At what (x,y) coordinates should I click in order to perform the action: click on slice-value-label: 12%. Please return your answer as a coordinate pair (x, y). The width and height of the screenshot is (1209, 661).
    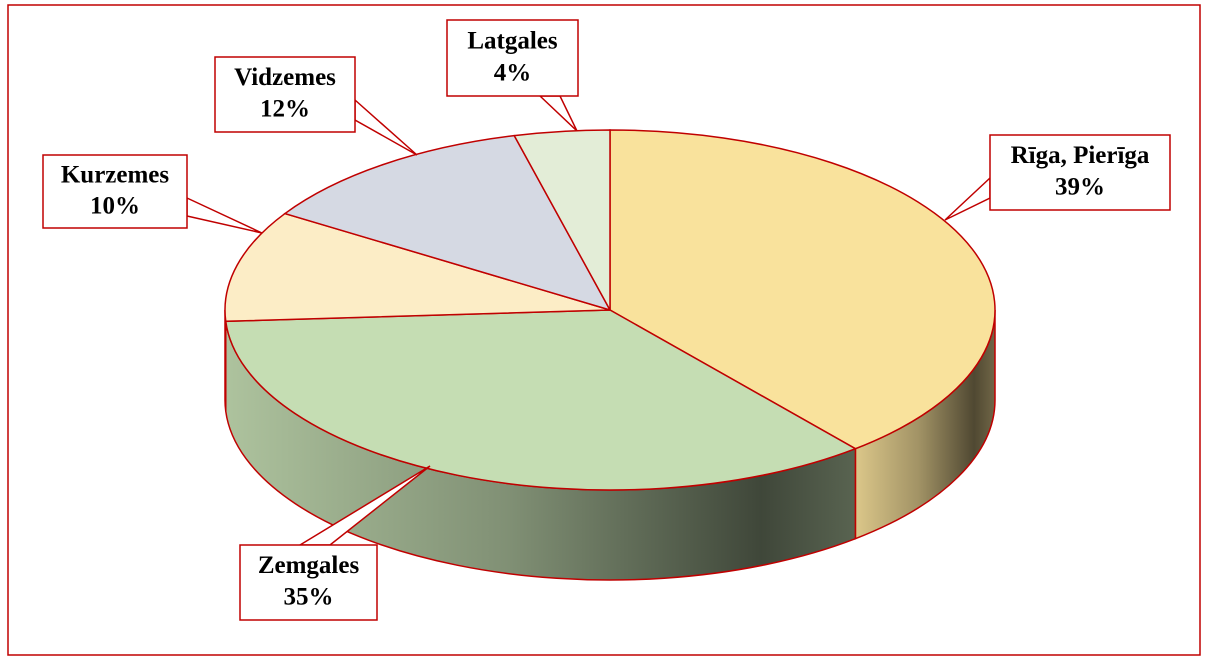
    Looking at the image, I should click on (285, 109).